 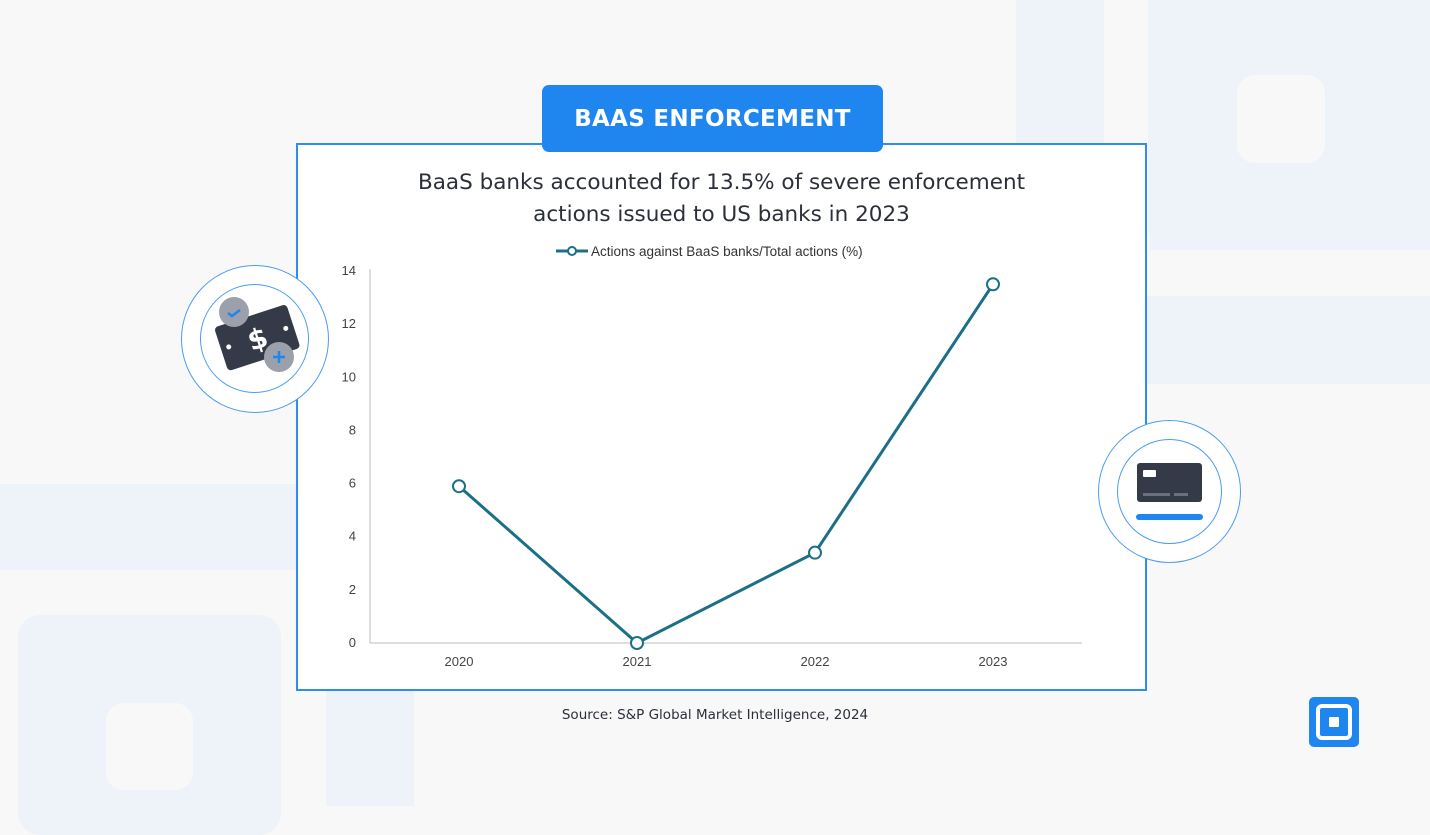 I want to click on y-tick-label: 10, so click(x=349, y=376).